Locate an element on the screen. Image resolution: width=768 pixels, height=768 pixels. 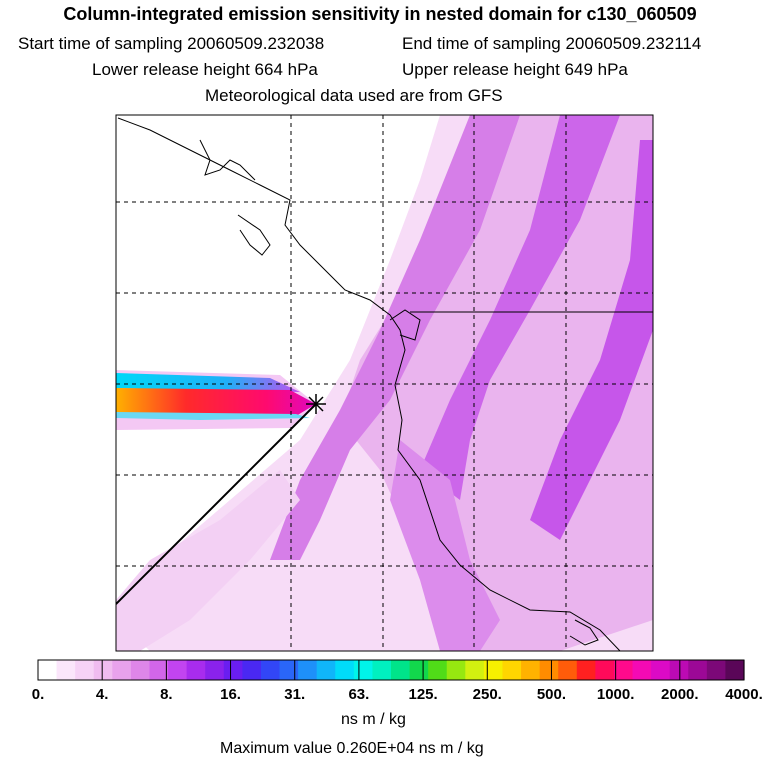
colorbar-tick-label: 250. is located at coordinates (487, 694).